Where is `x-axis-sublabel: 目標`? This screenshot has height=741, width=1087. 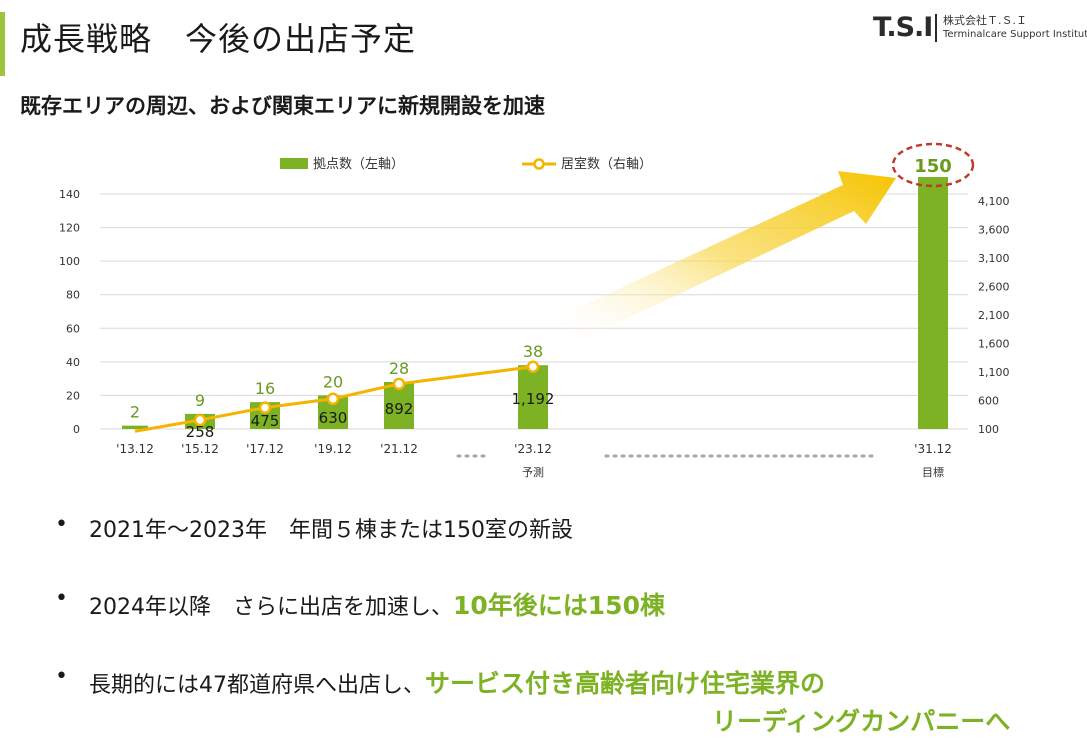 x-axis-sublabel: 目標 is located at coordinates (933, 472).